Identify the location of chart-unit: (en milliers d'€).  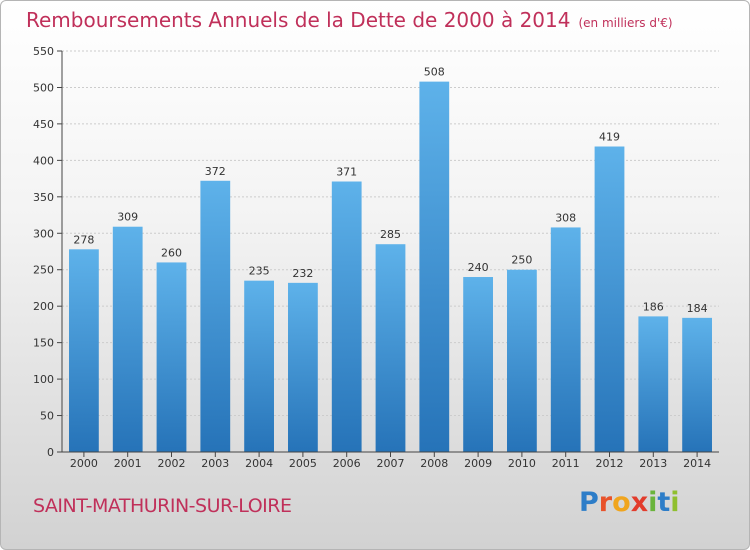
(625, 23).